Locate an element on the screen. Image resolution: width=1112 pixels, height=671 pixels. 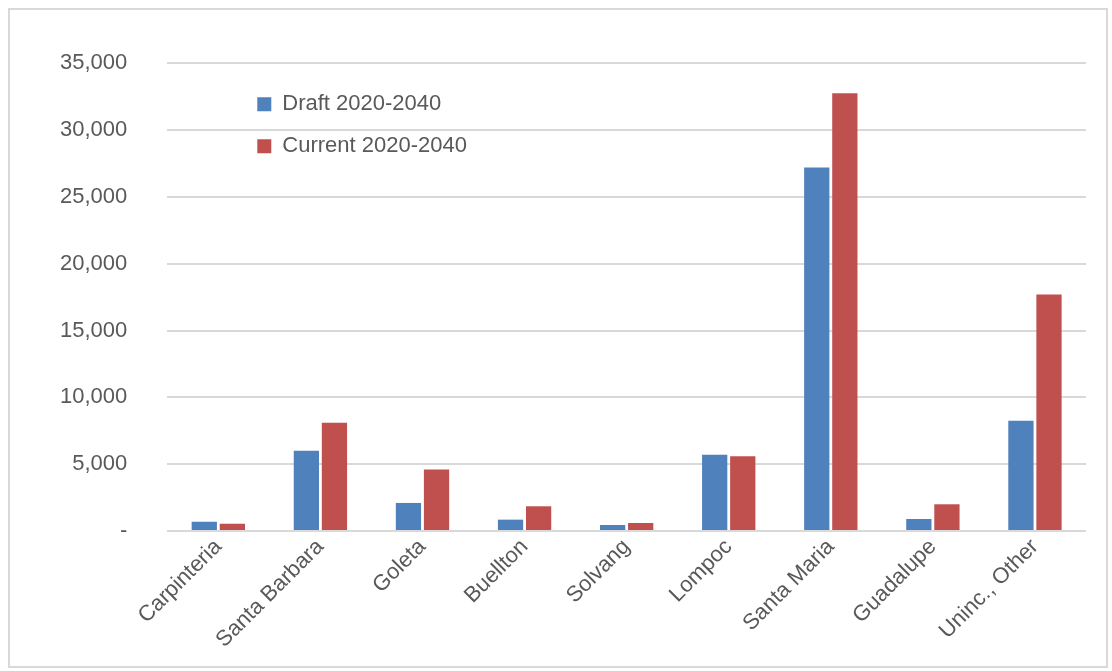
y-tick-label: 5,000 is located at coordinates (100, 463).